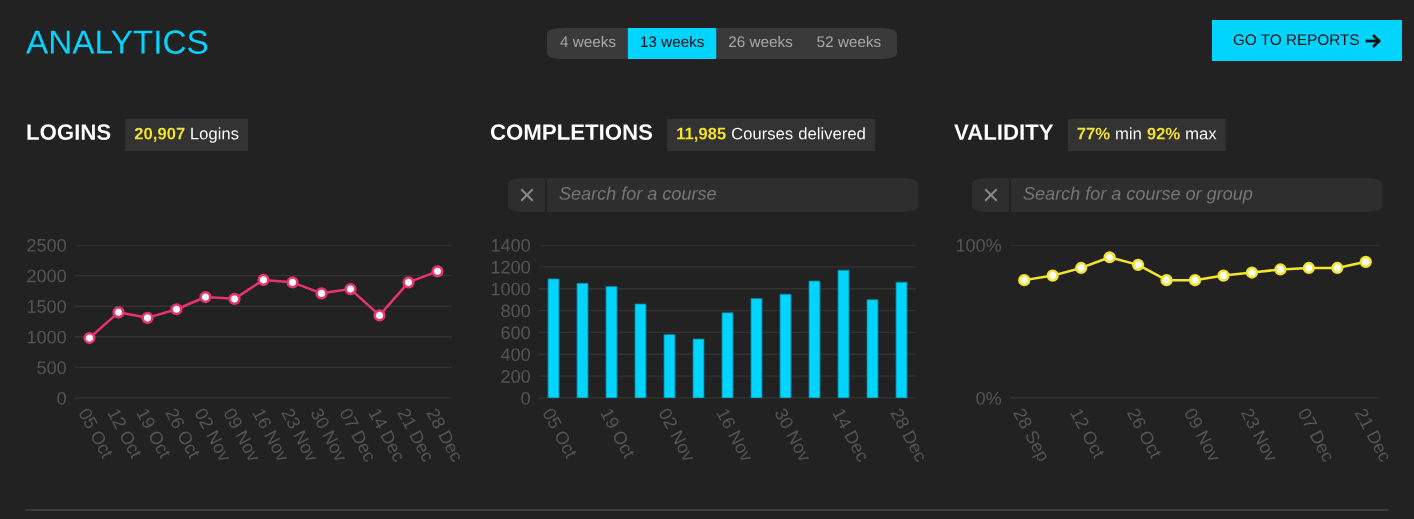 This screenshot has height=519, width=1414. I want to click on text: 13 weeks, so click(672, 41).